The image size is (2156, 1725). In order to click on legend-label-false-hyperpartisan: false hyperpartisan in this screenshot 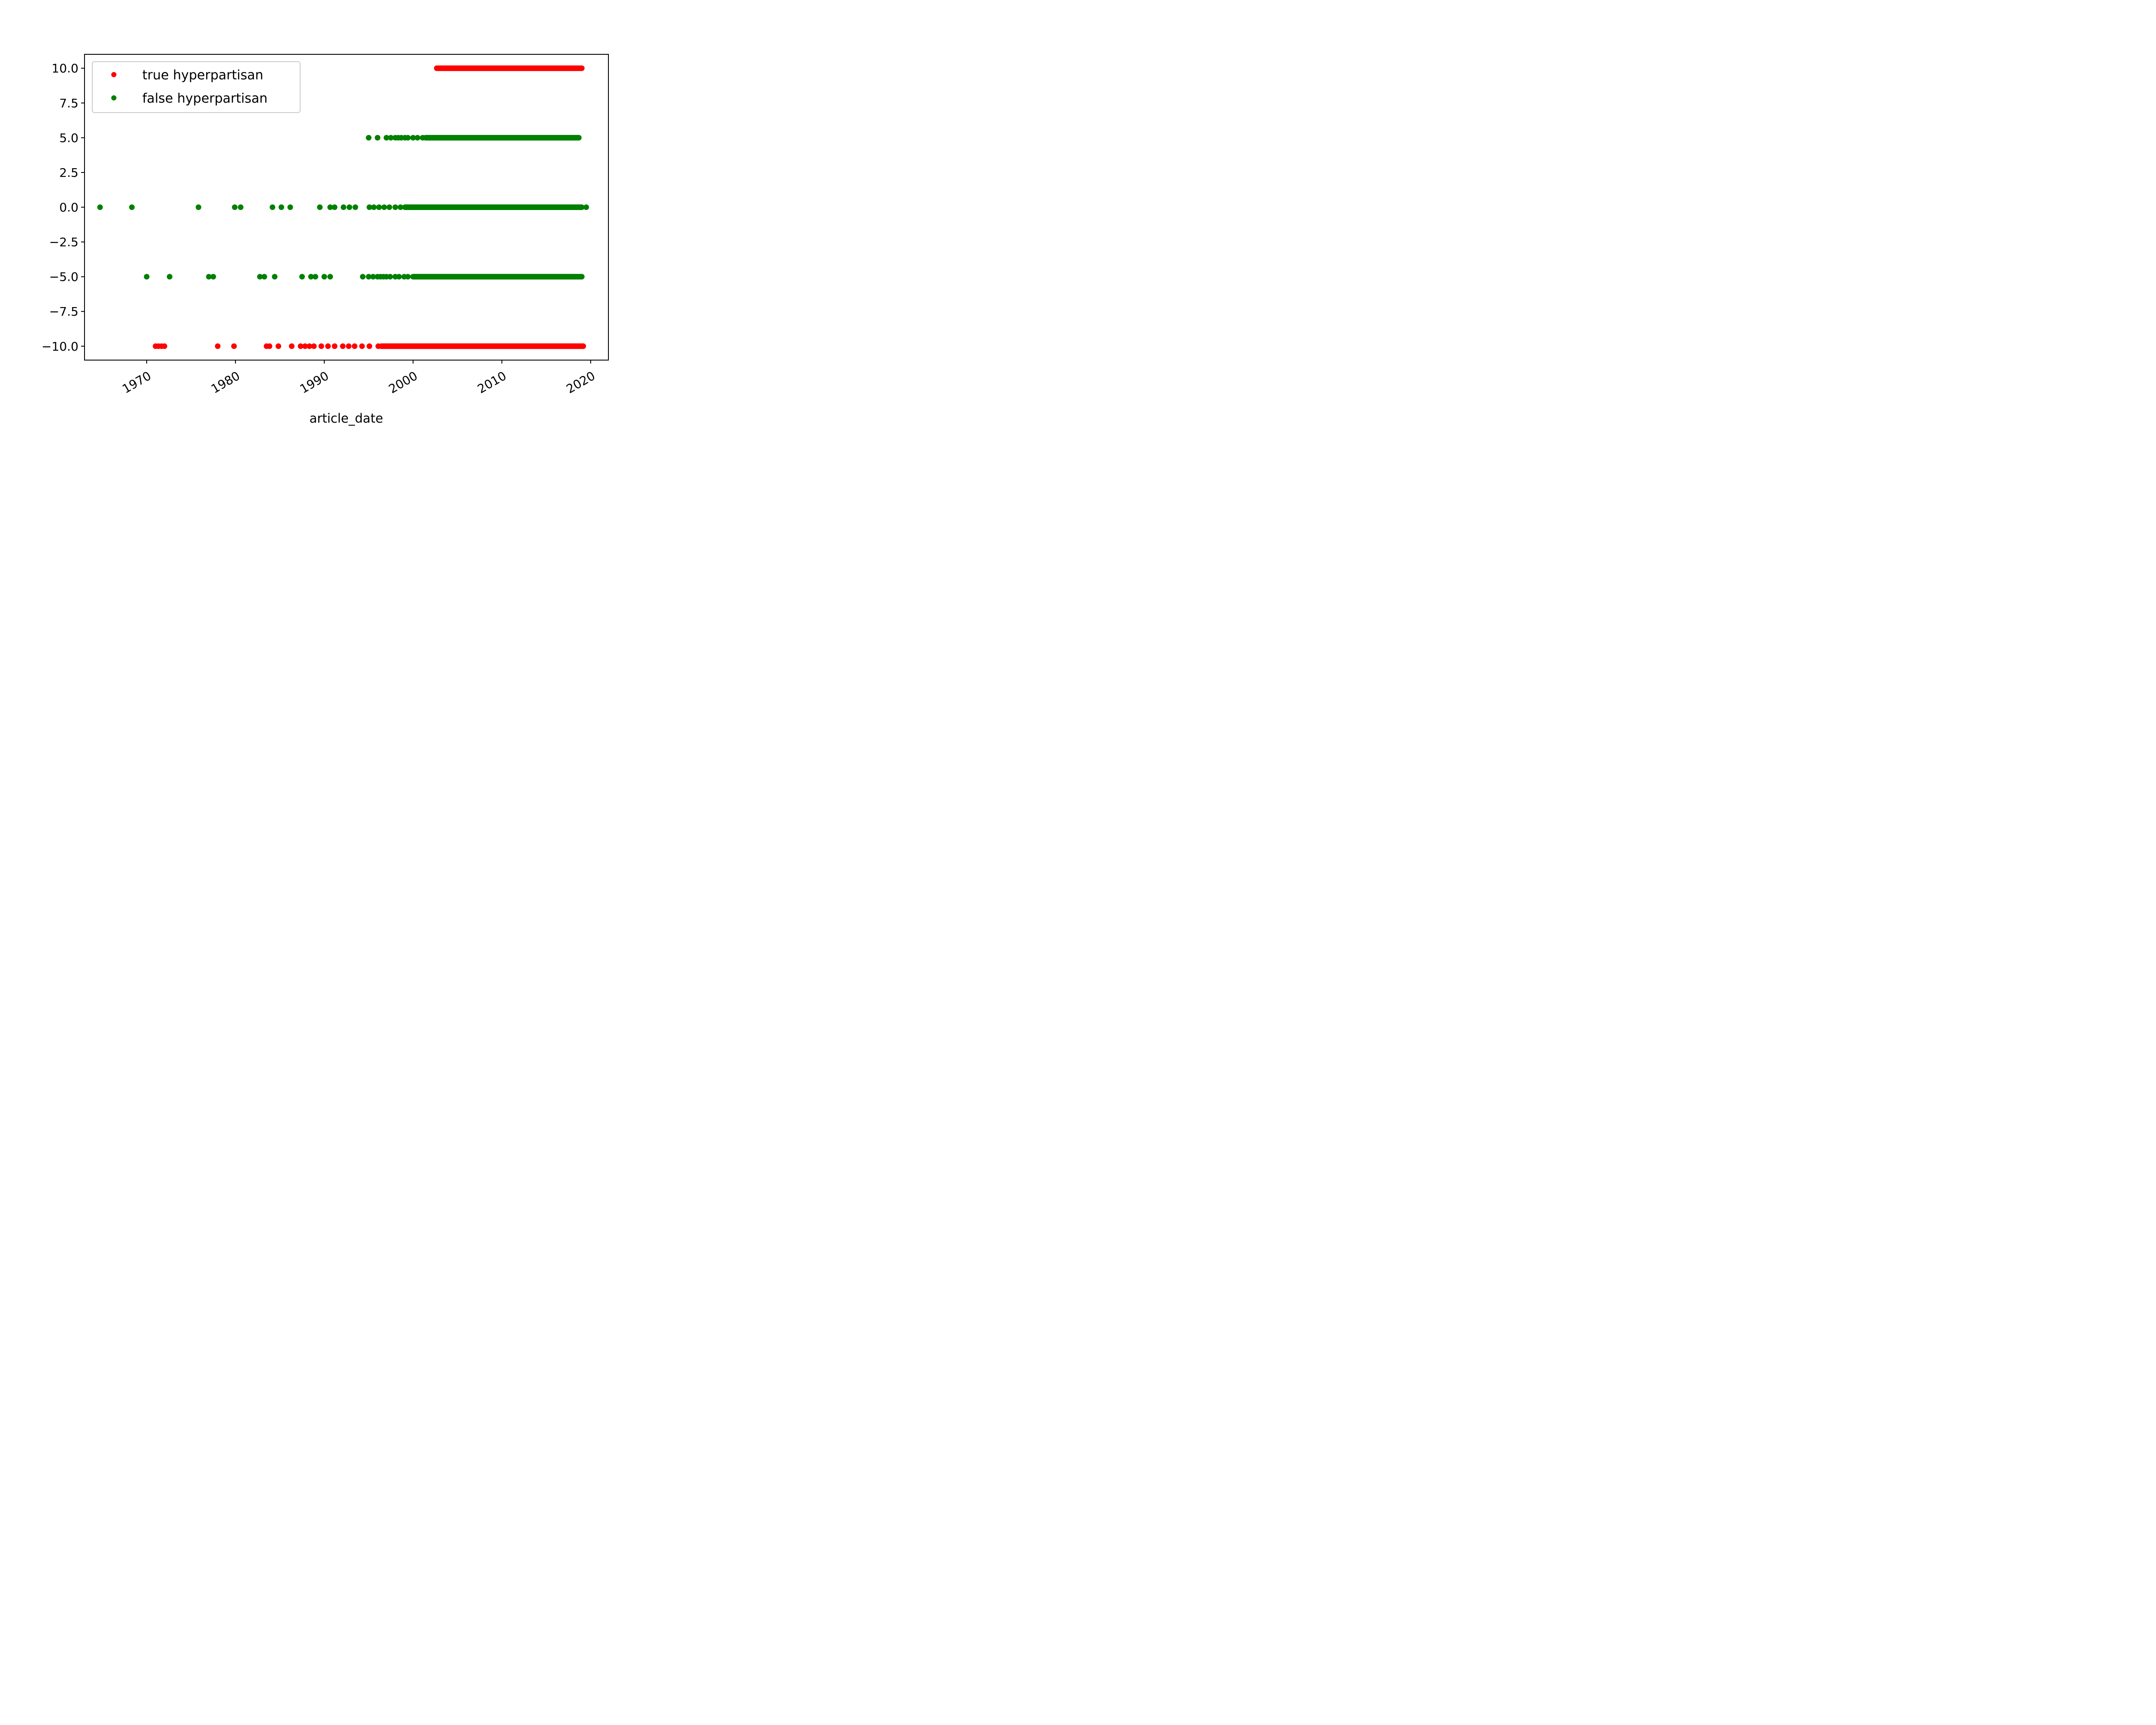, I will do `click(204, 99)`.